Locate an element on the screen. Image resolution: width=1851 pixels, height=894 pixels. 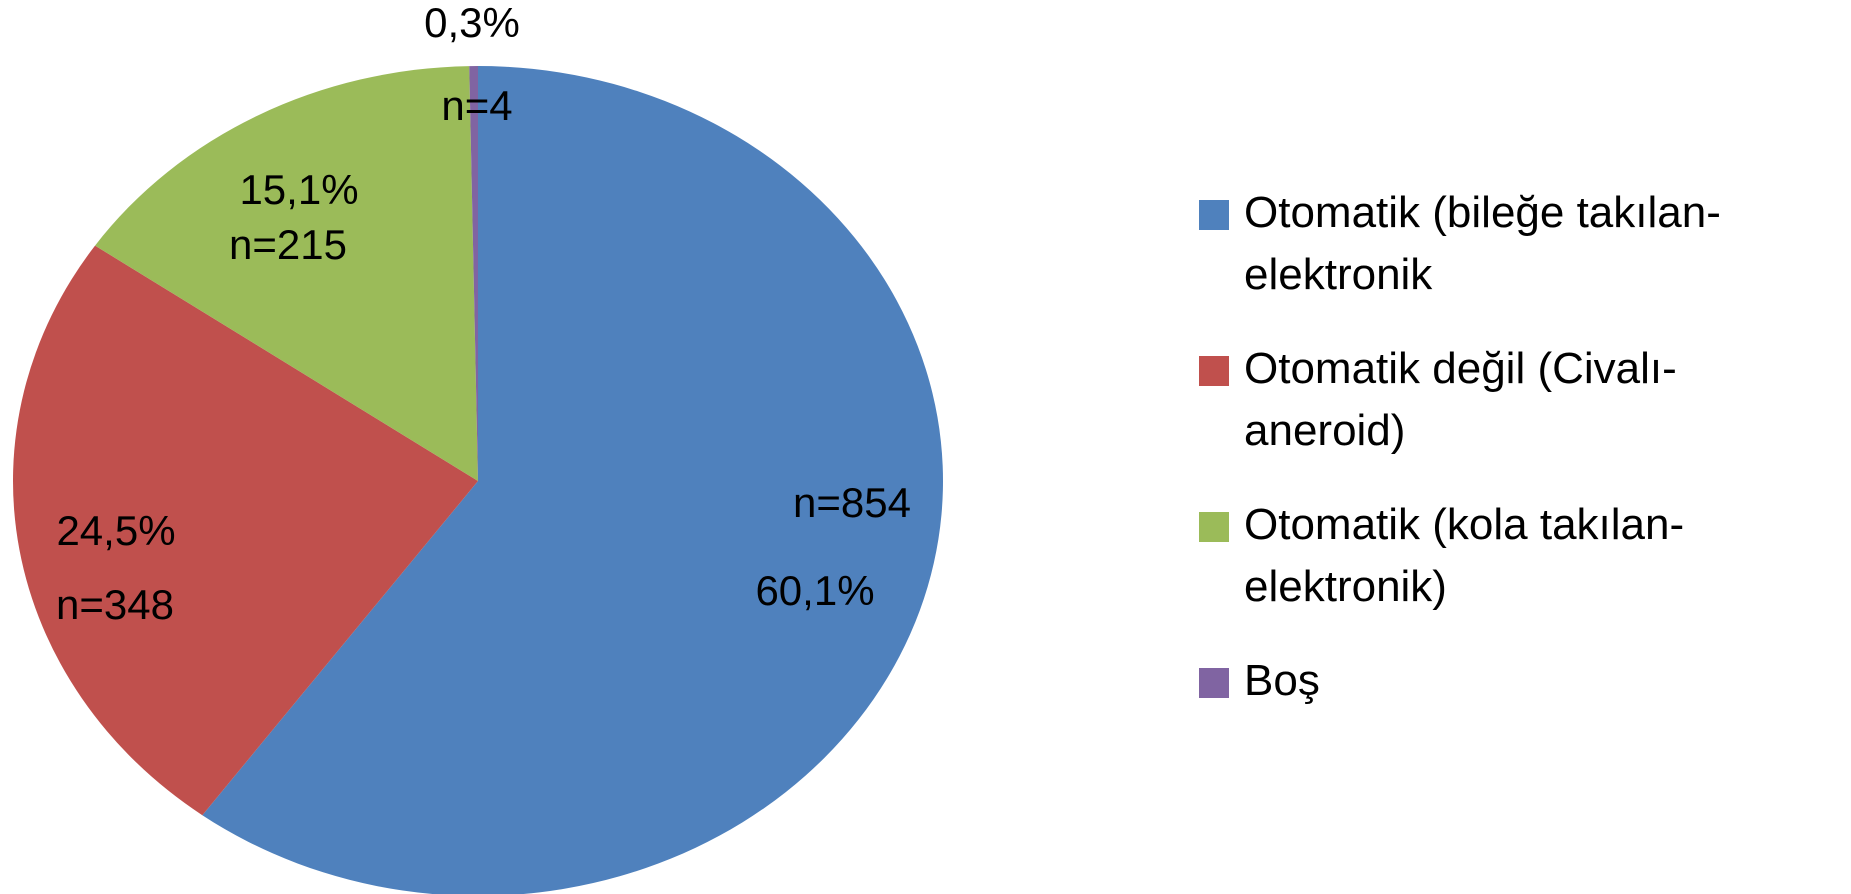
legend-line: elektronik) is located at coordinates (1345, 586).